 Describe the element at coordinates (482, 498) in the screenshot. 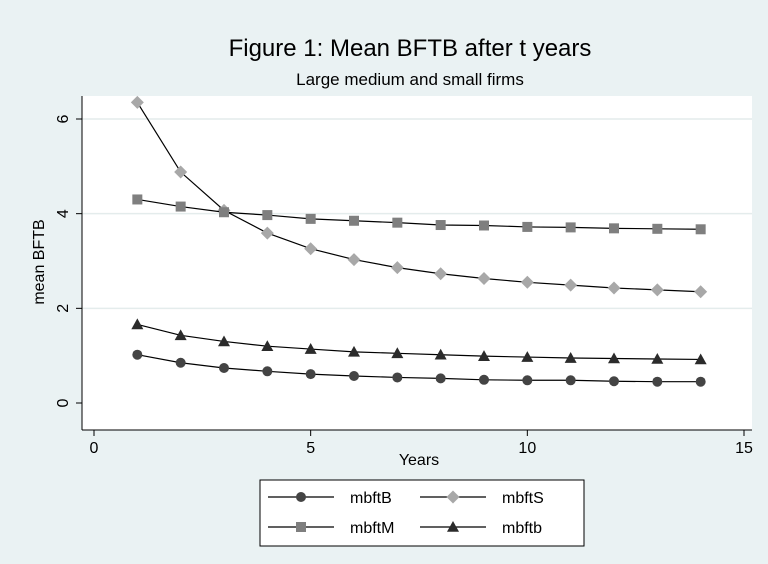

I see `legend-item: mbftS` at that location.